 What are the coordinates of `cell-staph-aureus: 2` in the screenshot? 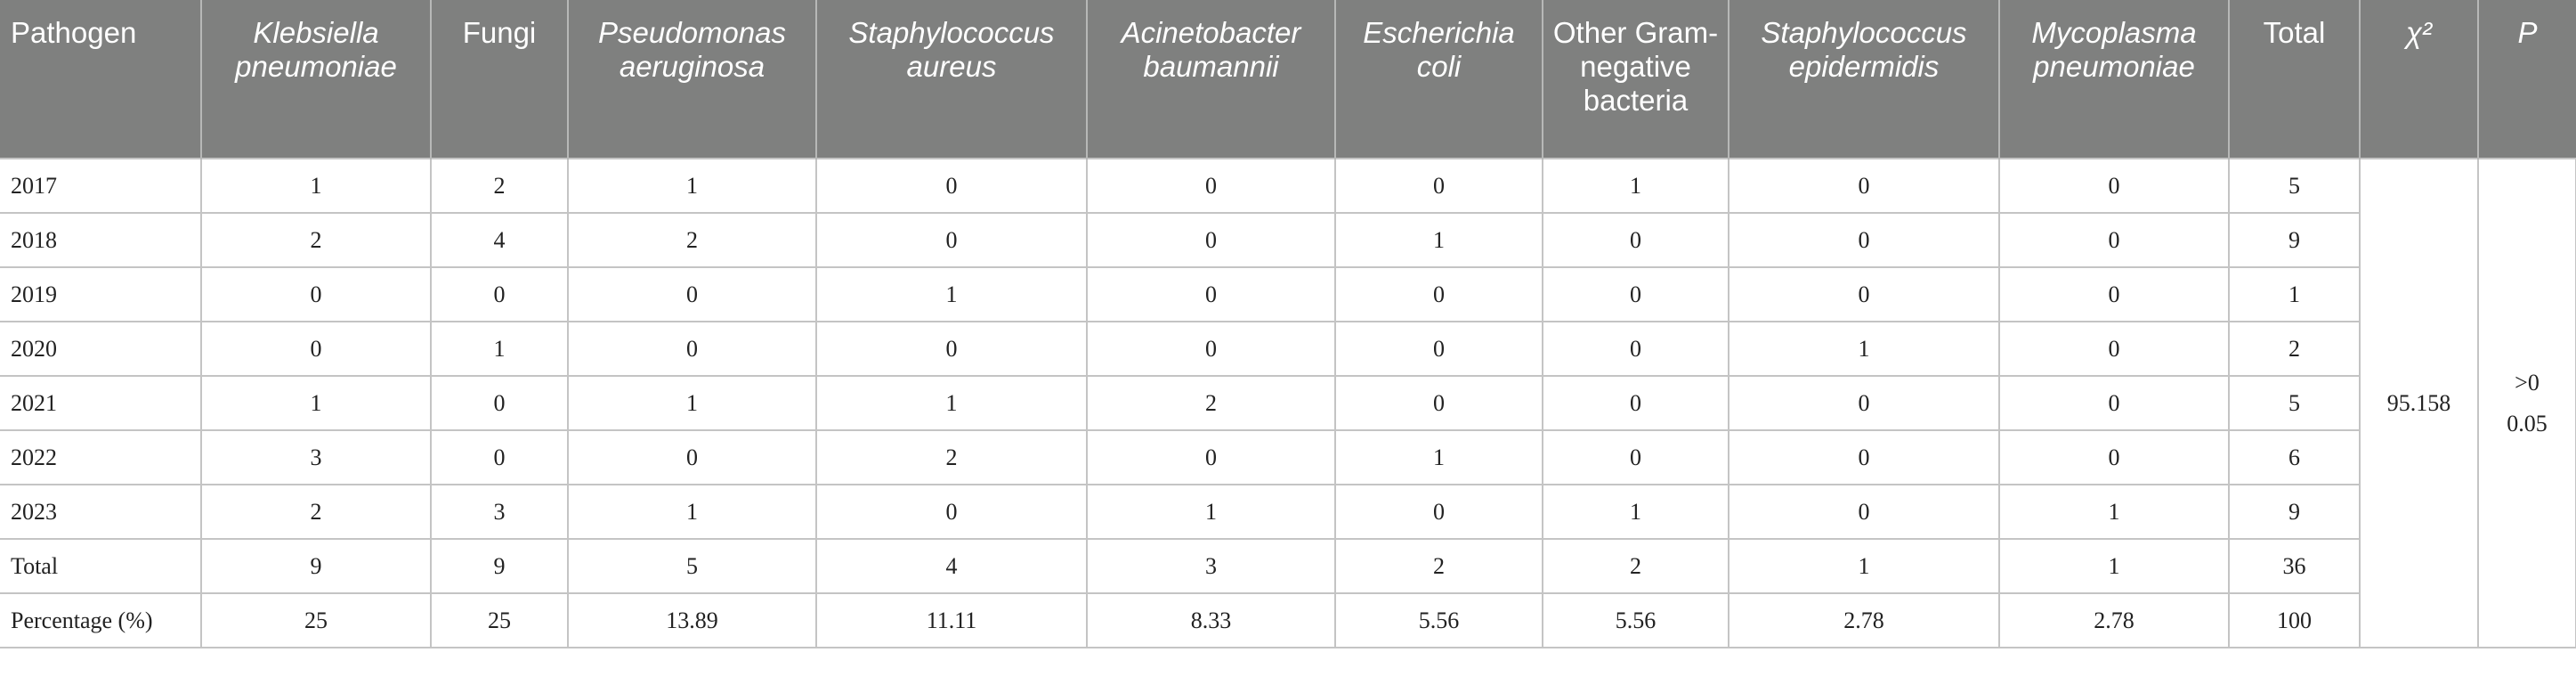 It's located at (952, 457).